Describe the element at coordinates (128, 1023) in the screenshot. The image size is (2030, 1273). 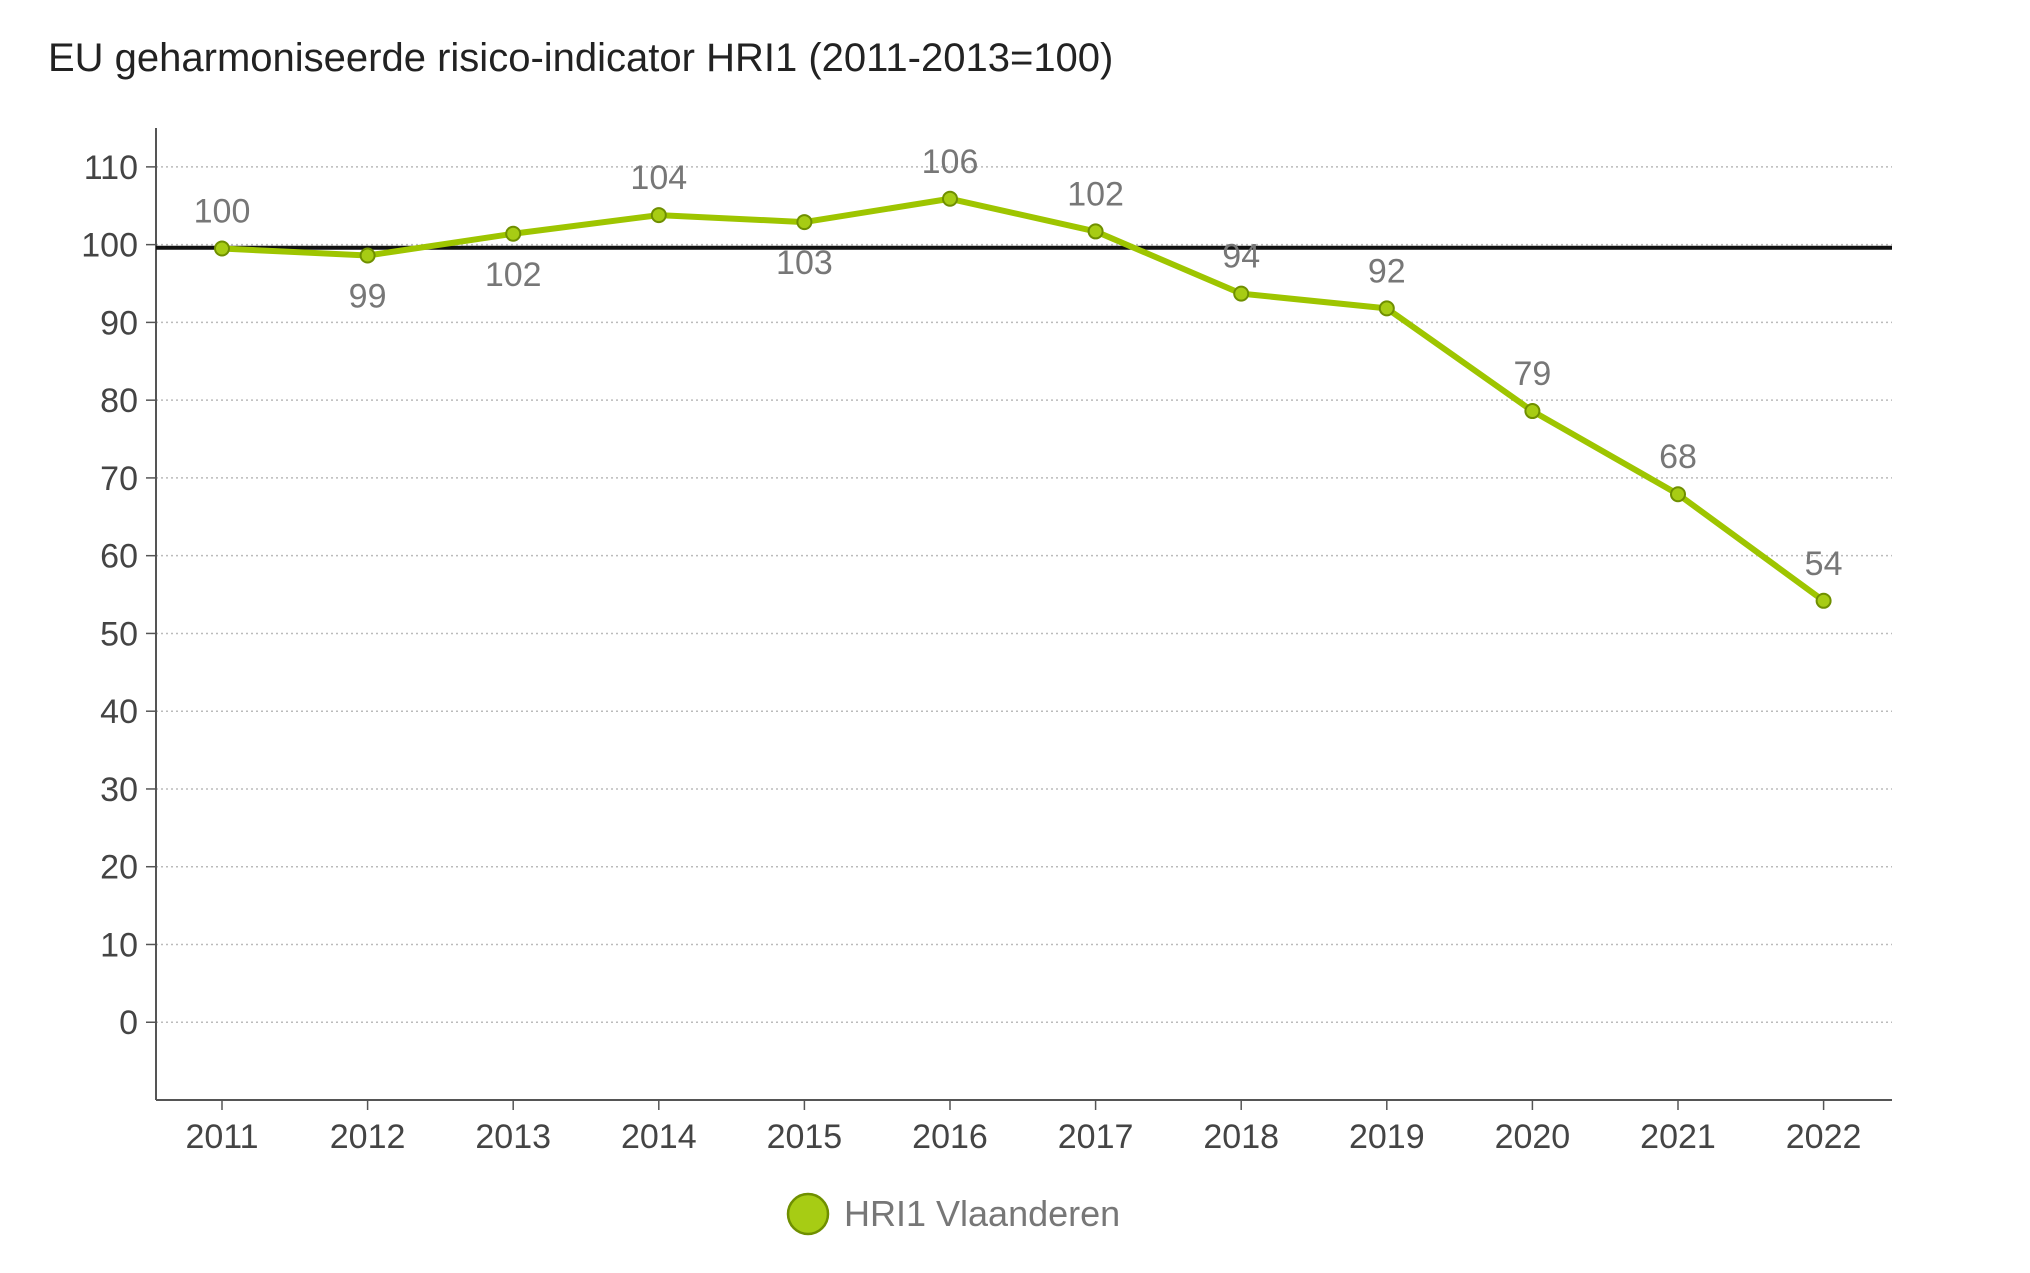
I see `y-tick-label: 0` at that location.